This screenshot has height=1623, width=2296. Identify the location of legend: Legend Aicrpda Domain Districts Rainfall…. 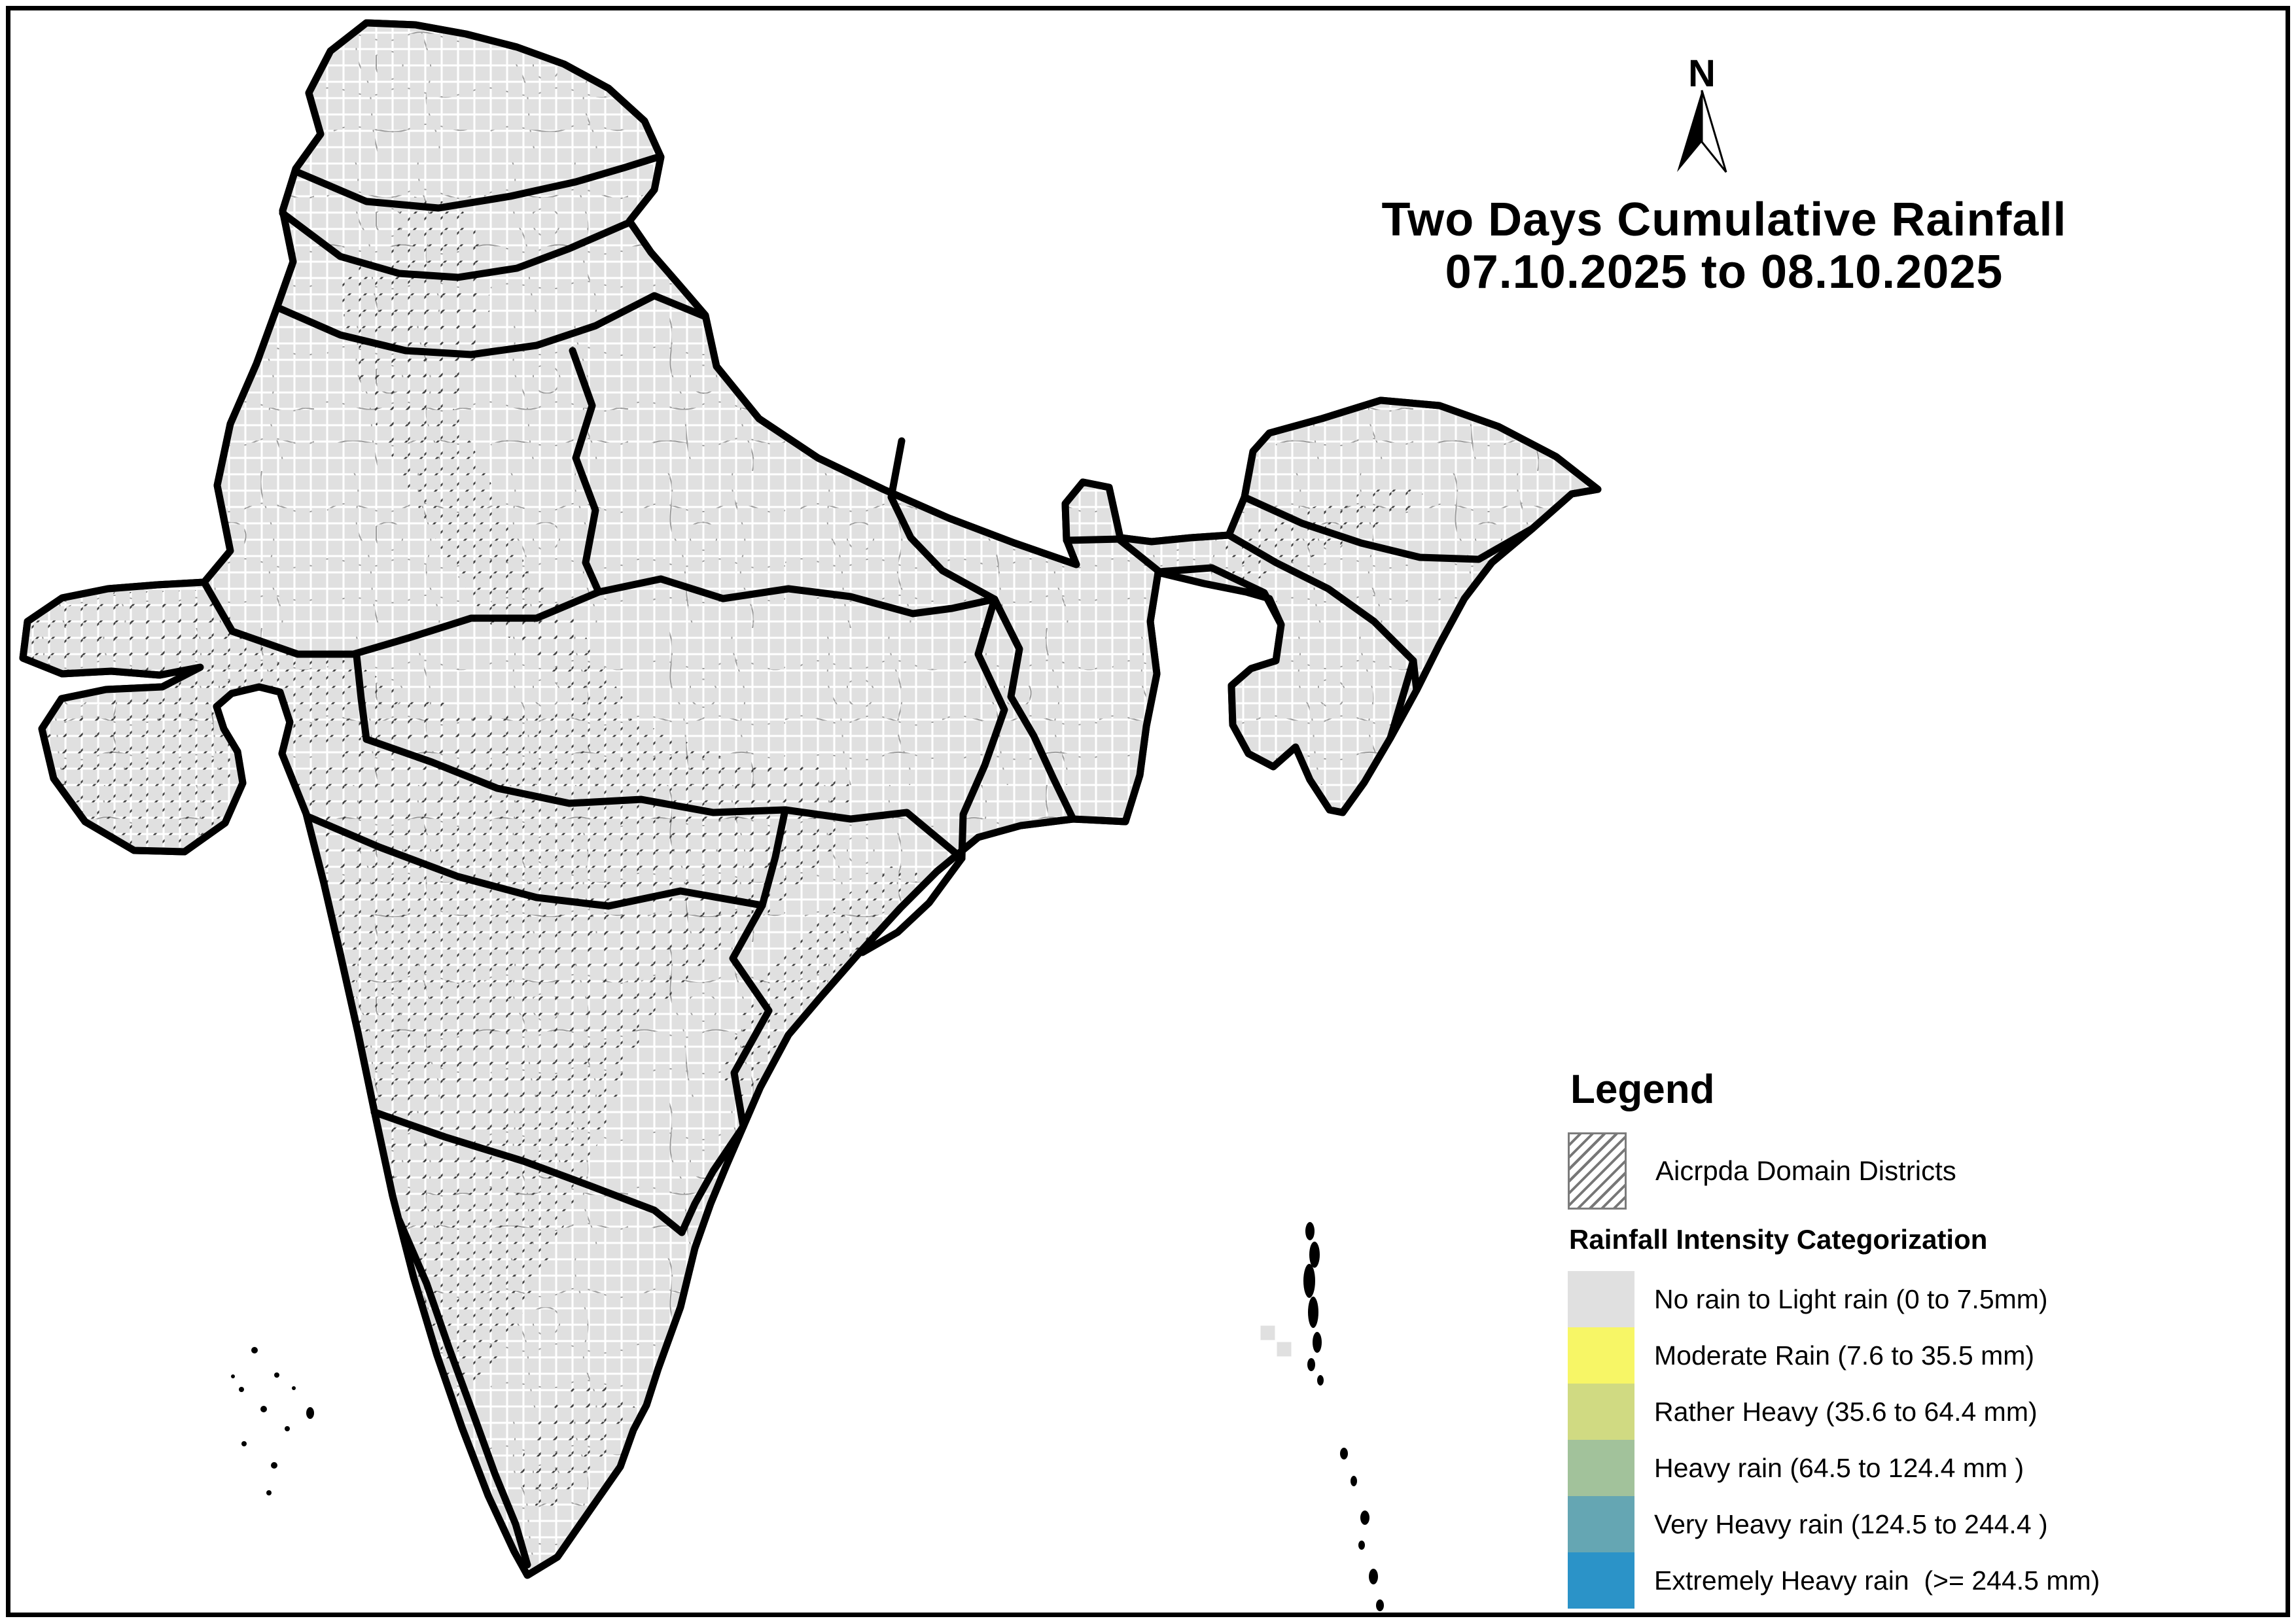
(1911, 1337).